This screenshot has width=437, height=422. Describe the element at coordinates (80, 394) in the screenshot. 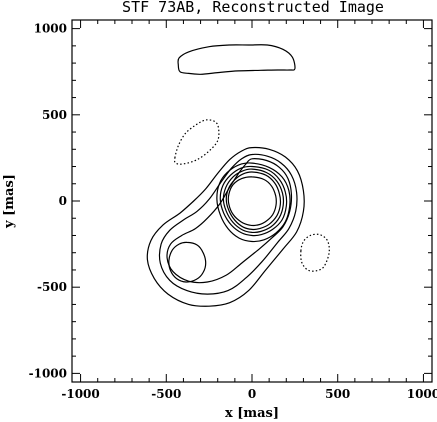

I see `x-tick-label: -1000` at that location.